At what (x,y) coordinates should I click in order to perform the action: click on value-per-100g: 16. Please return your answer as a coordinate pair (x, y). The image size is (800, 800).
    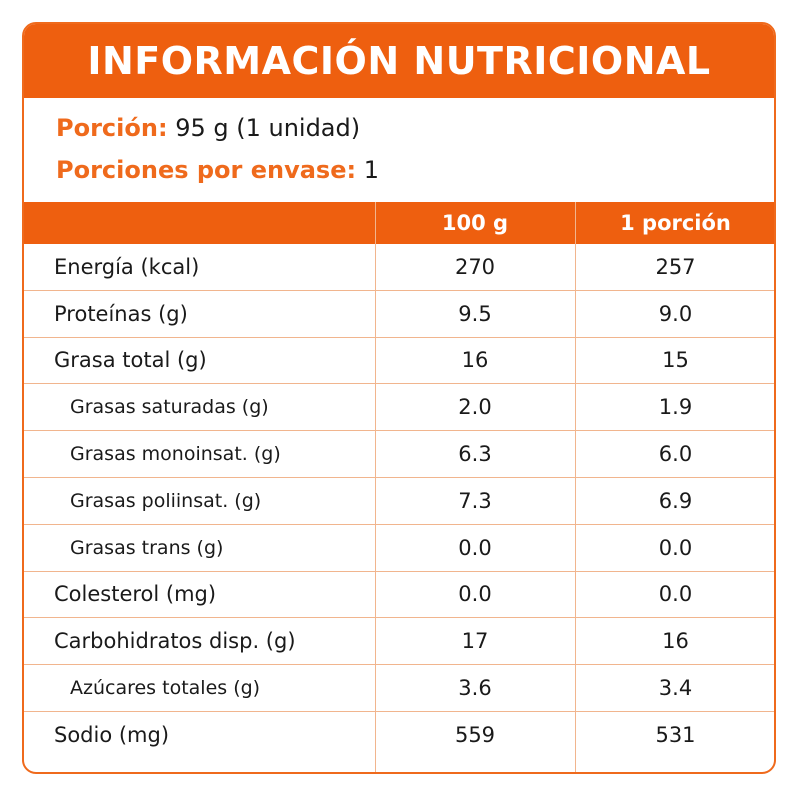
    Looking at the image, I should click on (475, 360).